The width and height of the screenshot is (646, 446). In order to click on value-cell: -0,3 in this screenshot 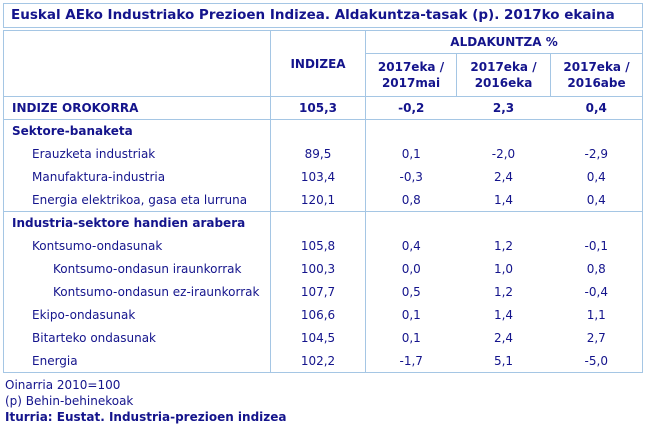, I will do `click(411, 177)`.